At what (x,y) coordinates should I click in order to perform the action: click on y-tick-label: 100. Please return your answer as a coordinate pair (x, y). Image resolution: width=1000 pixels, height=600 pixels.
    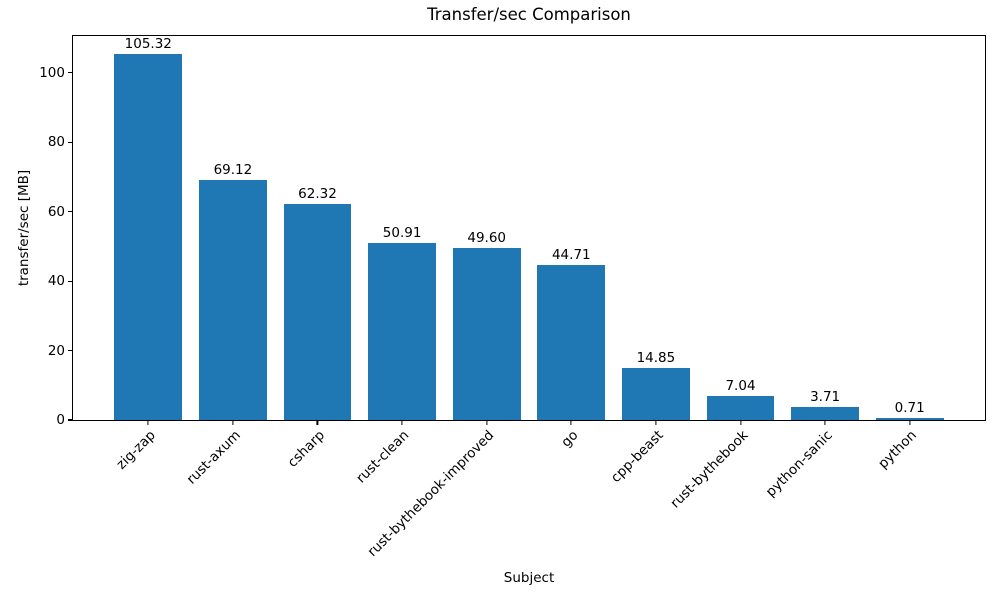
    Looking at the image, I should click on (52, 72).